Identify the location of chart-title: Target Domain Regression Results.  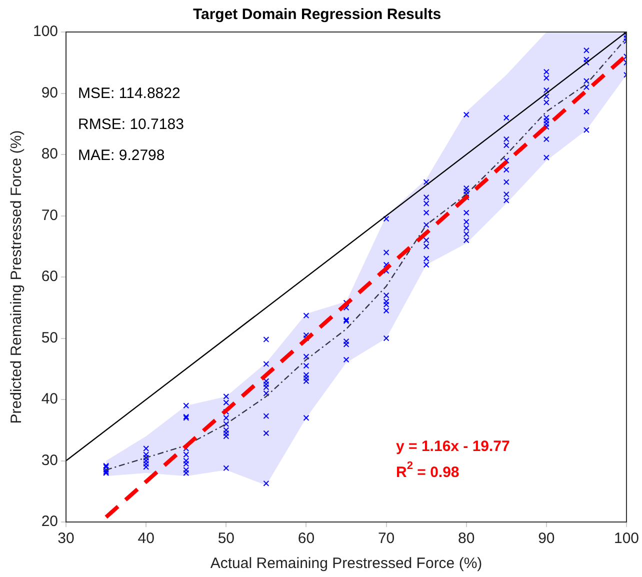
(317, 15).